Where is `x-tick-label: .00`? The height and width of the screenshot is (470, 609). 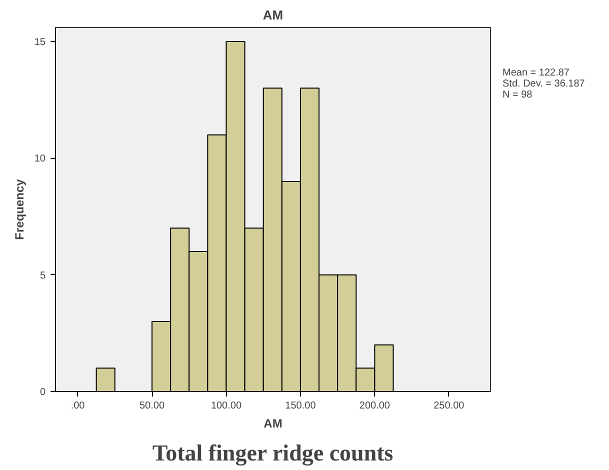 x-tick-label: .00 is located at coordinates (78, 406).